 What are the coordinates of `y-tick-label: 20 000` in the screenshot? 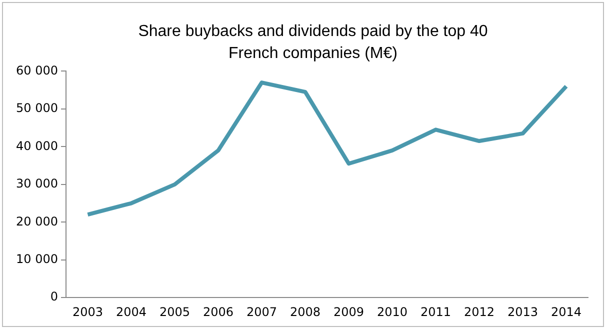 It's located at (37, 221).